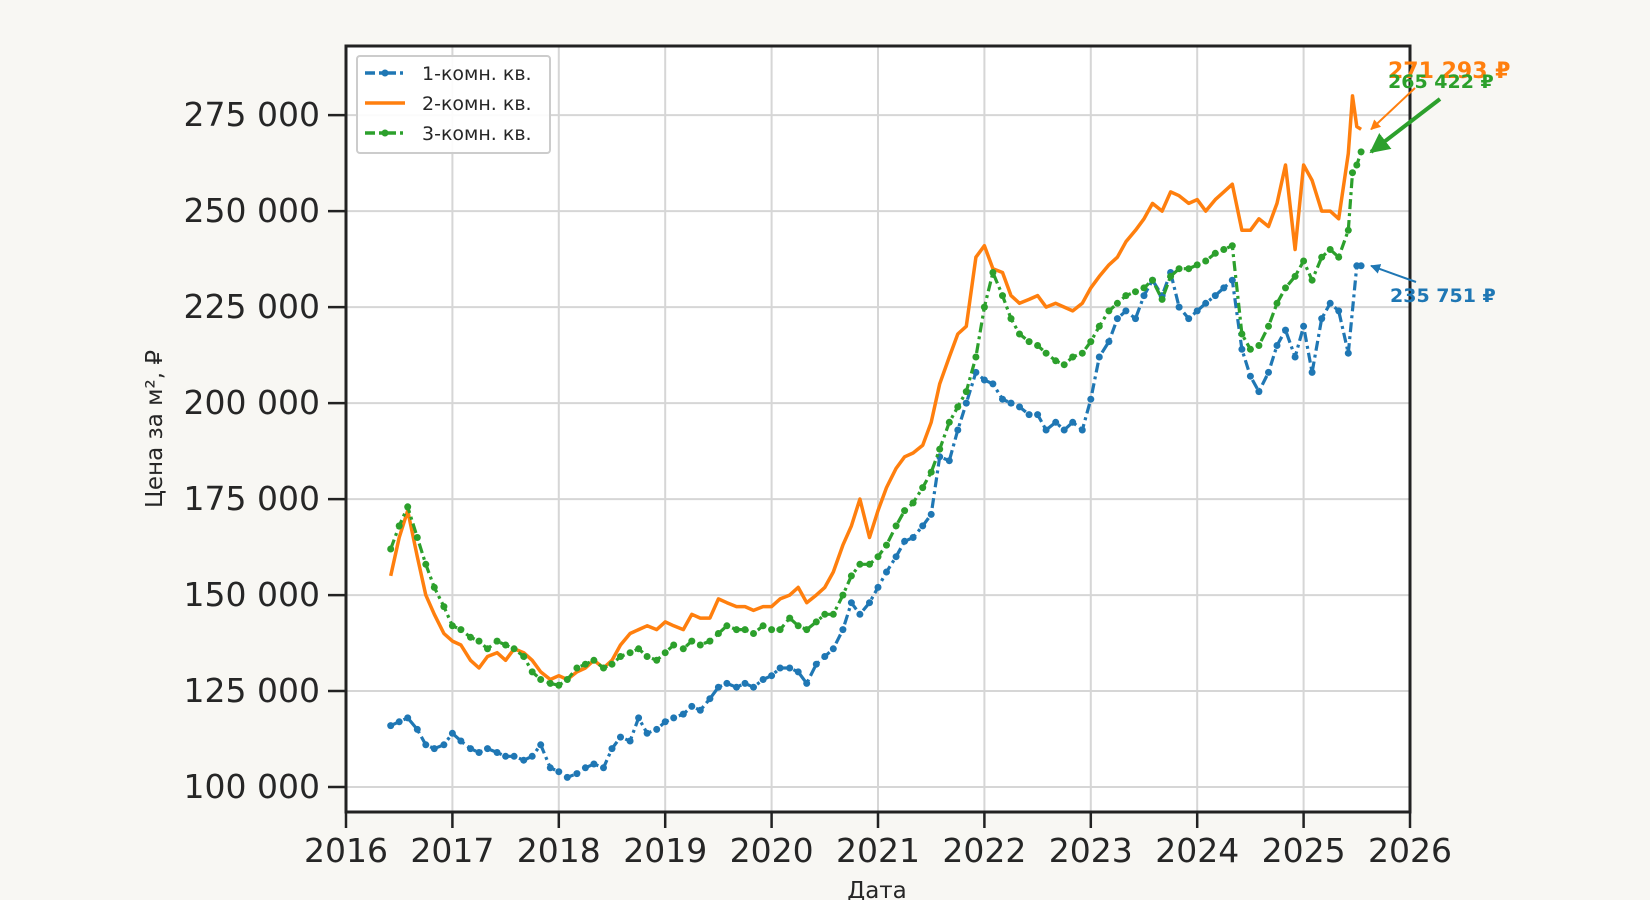  Describe the element at coordinates (448, 104) in the screenshot. I see `legend-item: 2-комн. кв.` at that location.